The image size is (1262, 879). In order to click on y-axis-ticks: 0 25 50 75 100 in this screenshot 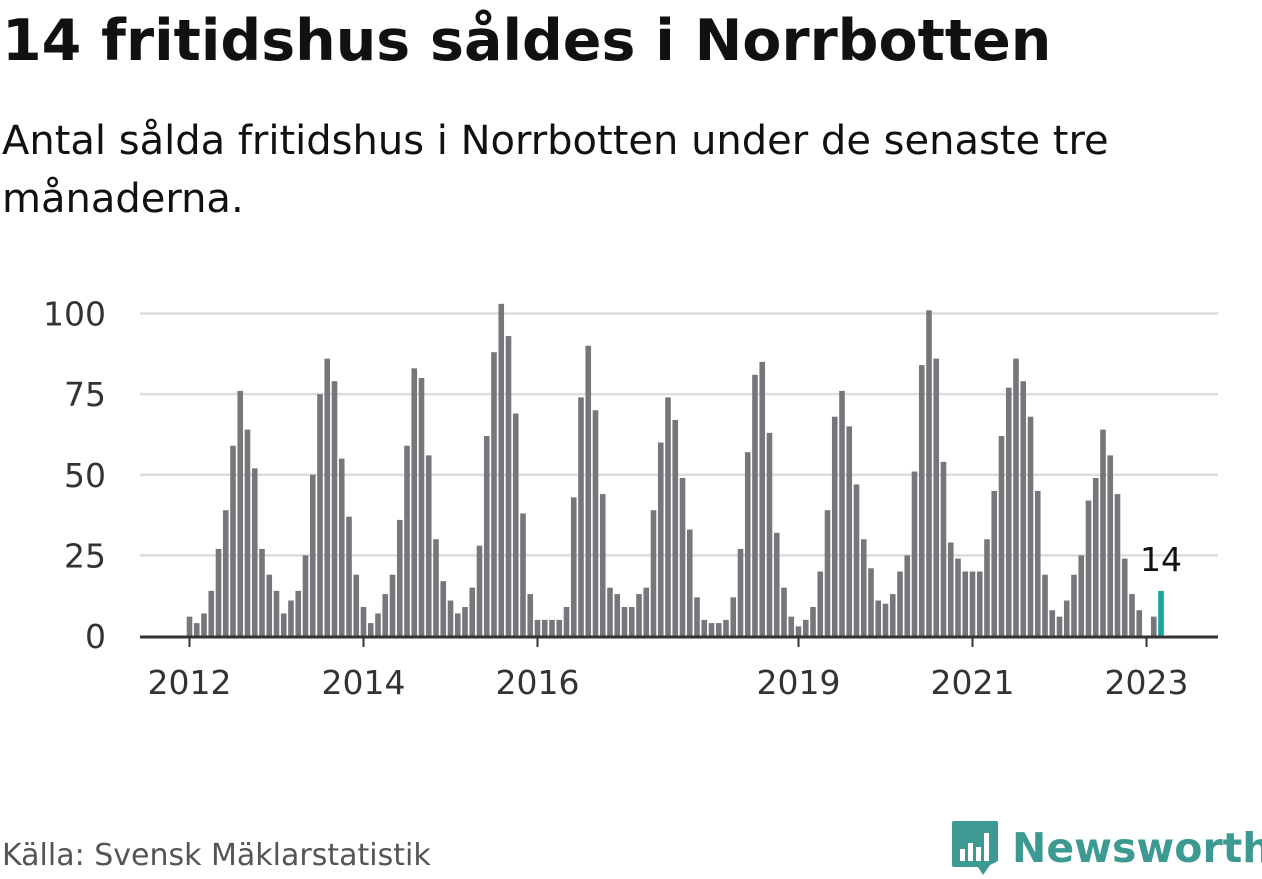, I will do `click(74, 476)`.